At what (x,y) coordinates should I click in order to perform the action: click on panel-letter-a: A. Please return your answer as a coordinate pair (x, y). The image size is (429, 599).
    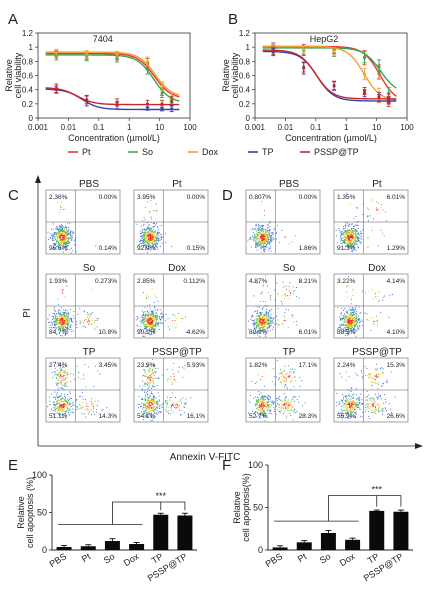
    Looking at the image, I should click on (13, 19).